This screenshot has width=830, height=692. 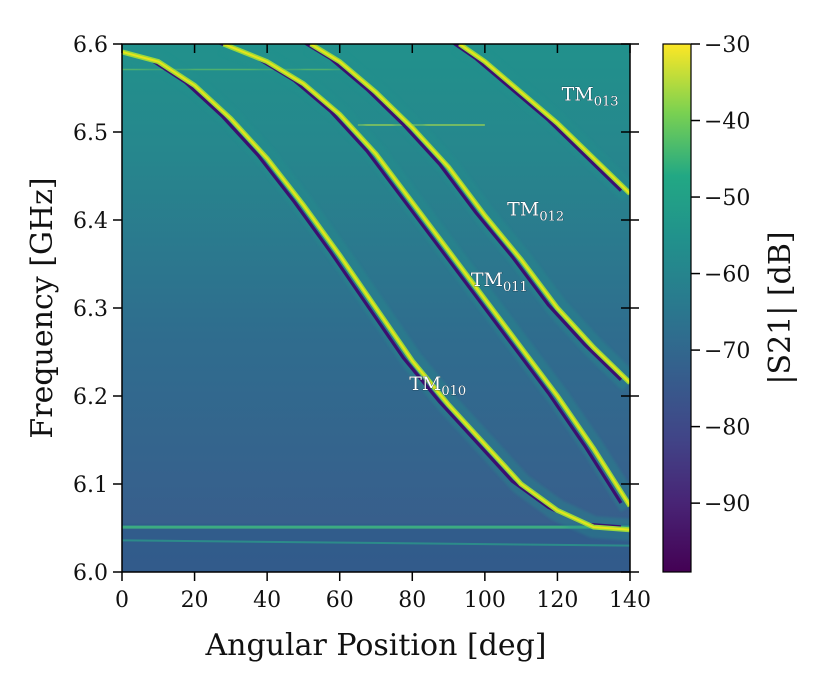 I want to click on colorbar-label: |S21| [dB], so click(x=780, y=307).